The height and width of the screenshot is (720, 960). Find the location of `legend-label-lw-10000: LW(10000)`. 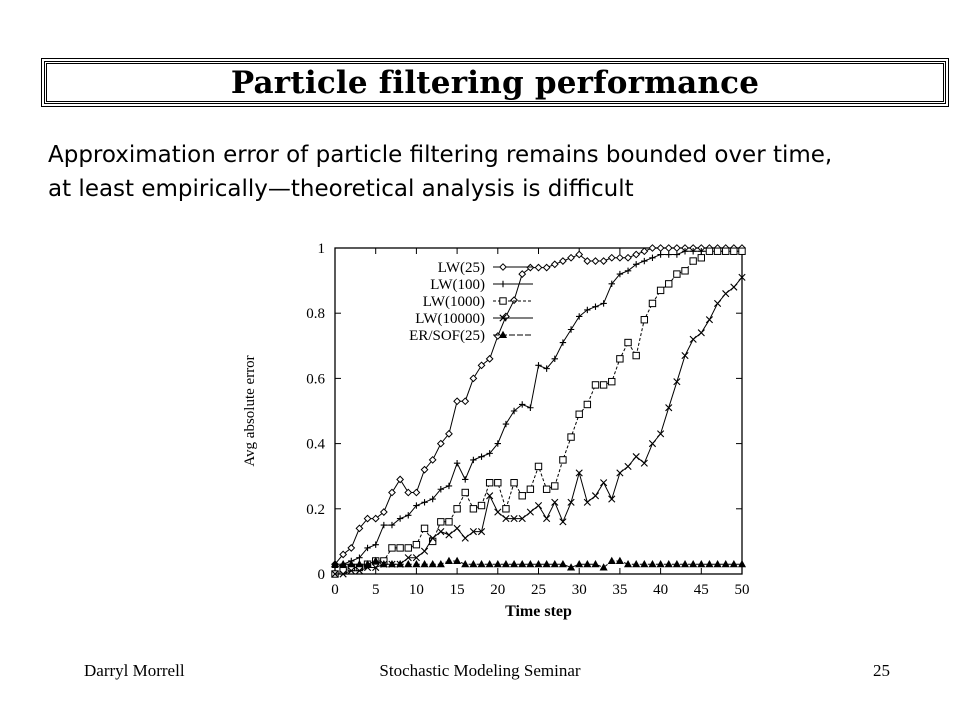

legend-label-lw-10000: LW(10000) is located at coordinates (450, 319).